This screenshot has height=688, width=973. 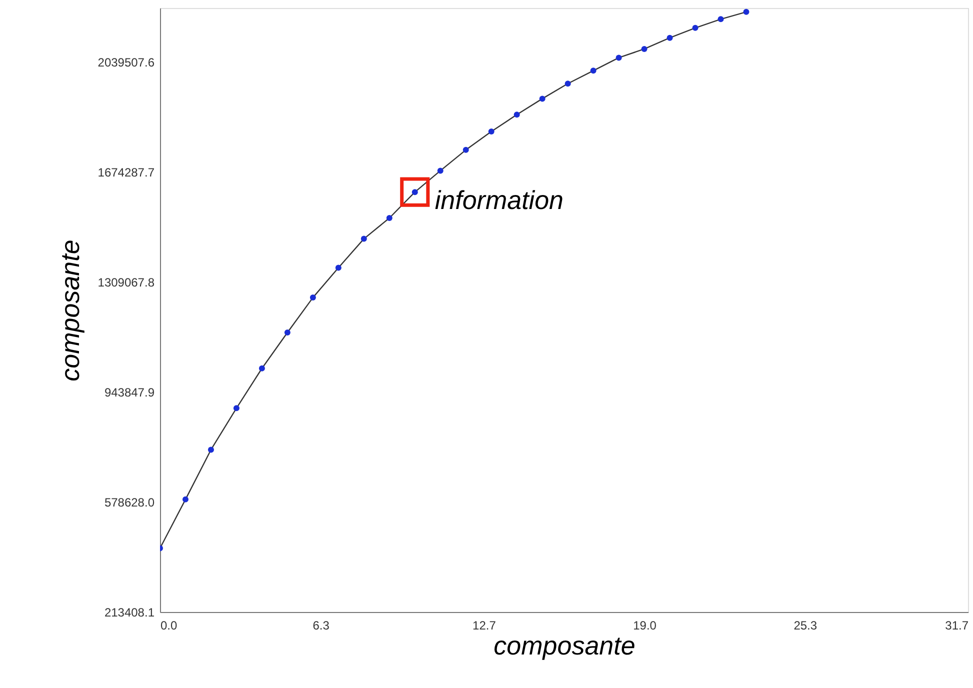 What do you see at coordinates (126, 282) in the screenshot?
I see `y-tick-label: 1309067.8` at bounding box center [126, 282].